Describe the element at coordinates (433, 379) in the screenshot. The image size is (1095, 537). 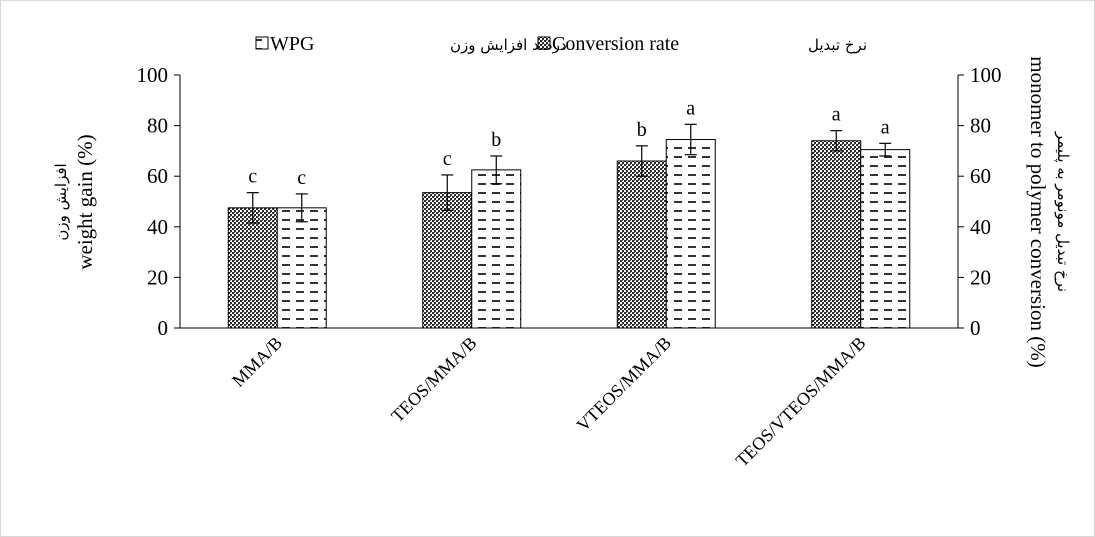
I see `category-label: TEOS/MMA/B` at that location.